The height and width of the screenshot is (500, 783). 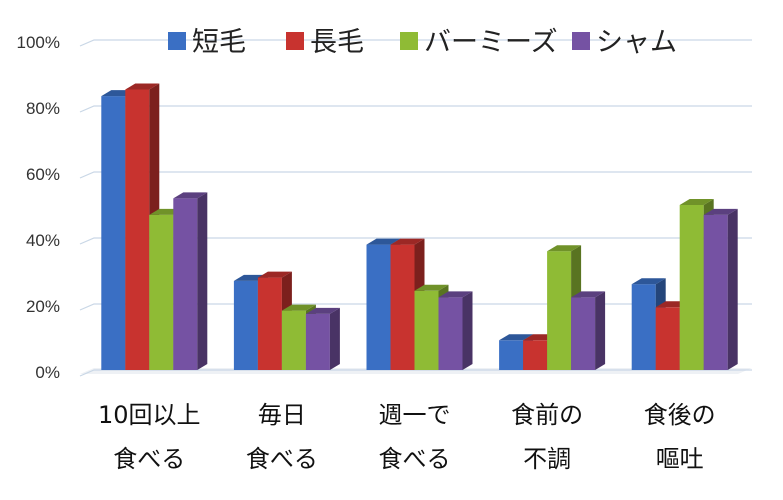 What do you see at coordinates (43, 240) in the screenshot?
I see `y-tick-label: 40%` at bounding box center [43, 240].